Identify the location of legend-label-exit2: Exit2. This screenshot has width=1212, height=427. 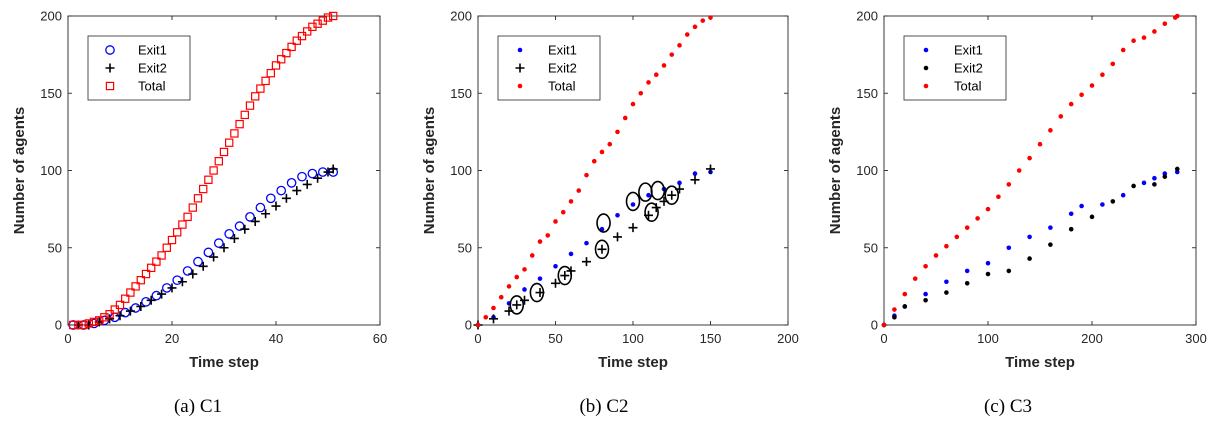
(152, 68).